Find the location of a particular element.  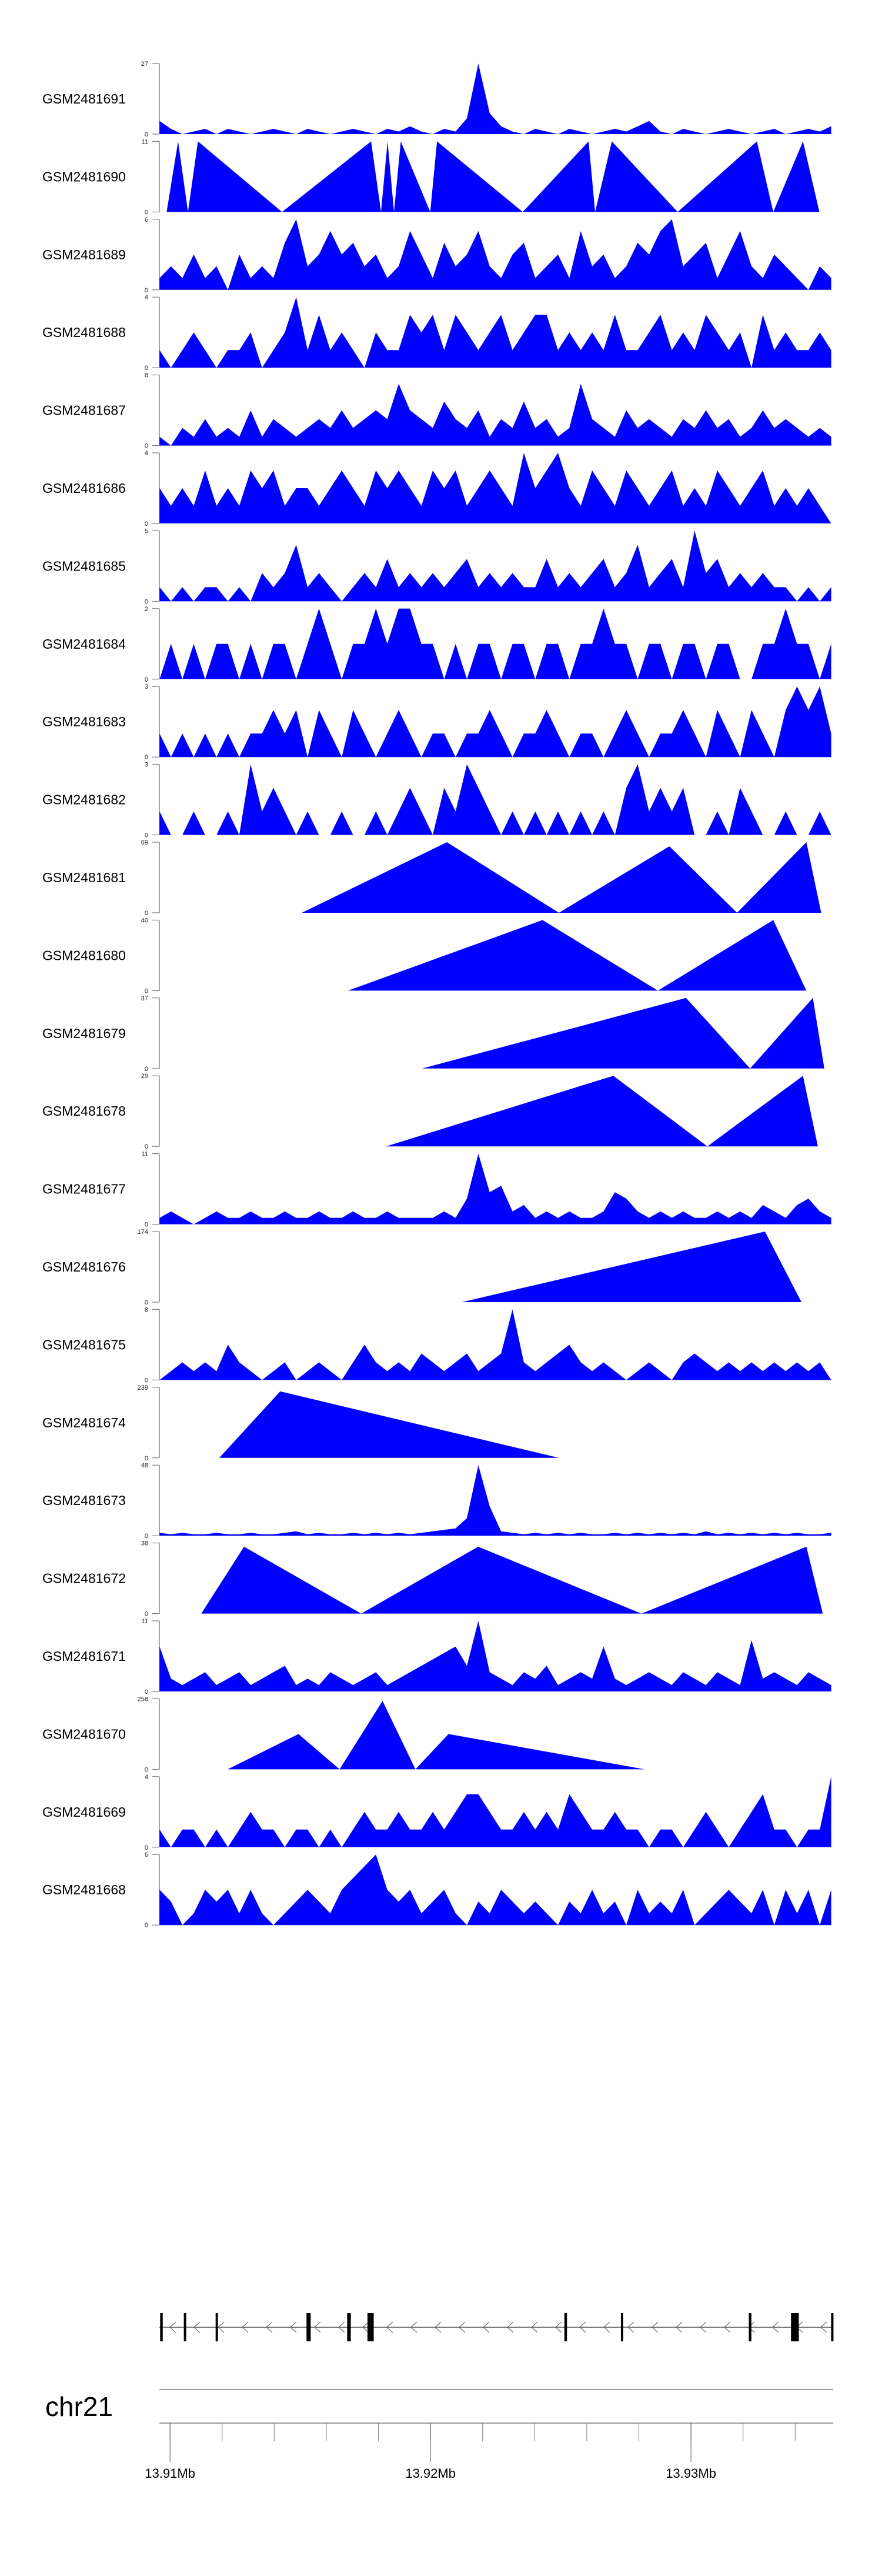

track-label: GSM2481671 is located at coordinates (84, 1656).